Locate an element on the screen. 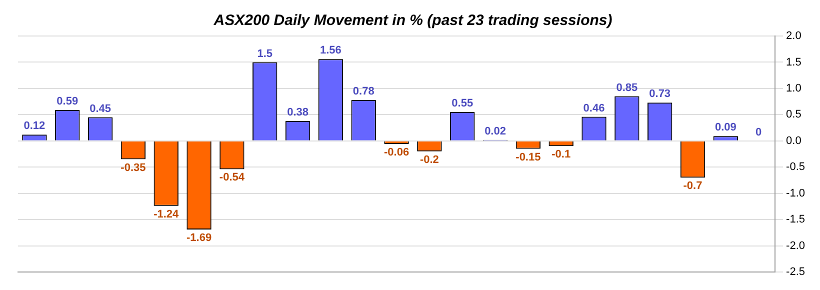  data-label: -0.1 is located at coordinates (561, 154).